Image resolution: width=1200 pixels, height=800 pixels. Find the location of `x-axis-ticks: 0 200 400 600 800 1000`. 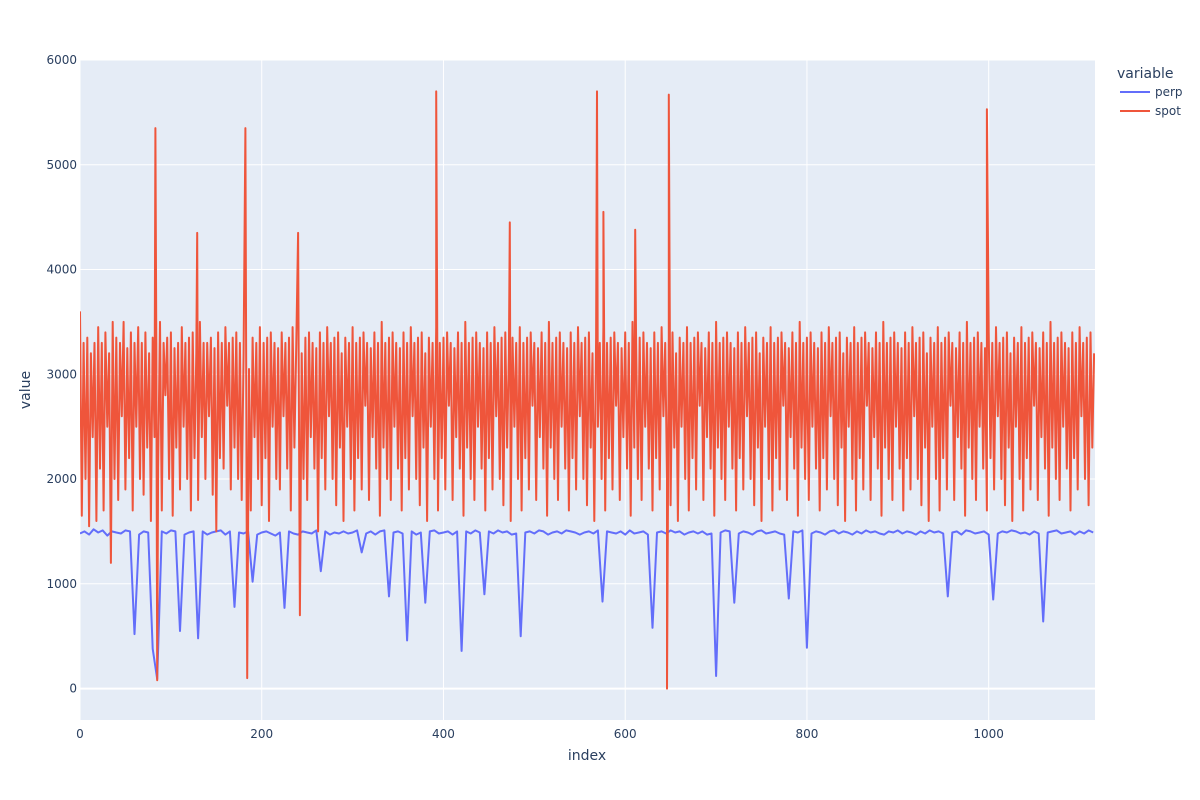

x-axis-ticks: 0 200 400 600 800 1000 is located at coordinates (540, 734).